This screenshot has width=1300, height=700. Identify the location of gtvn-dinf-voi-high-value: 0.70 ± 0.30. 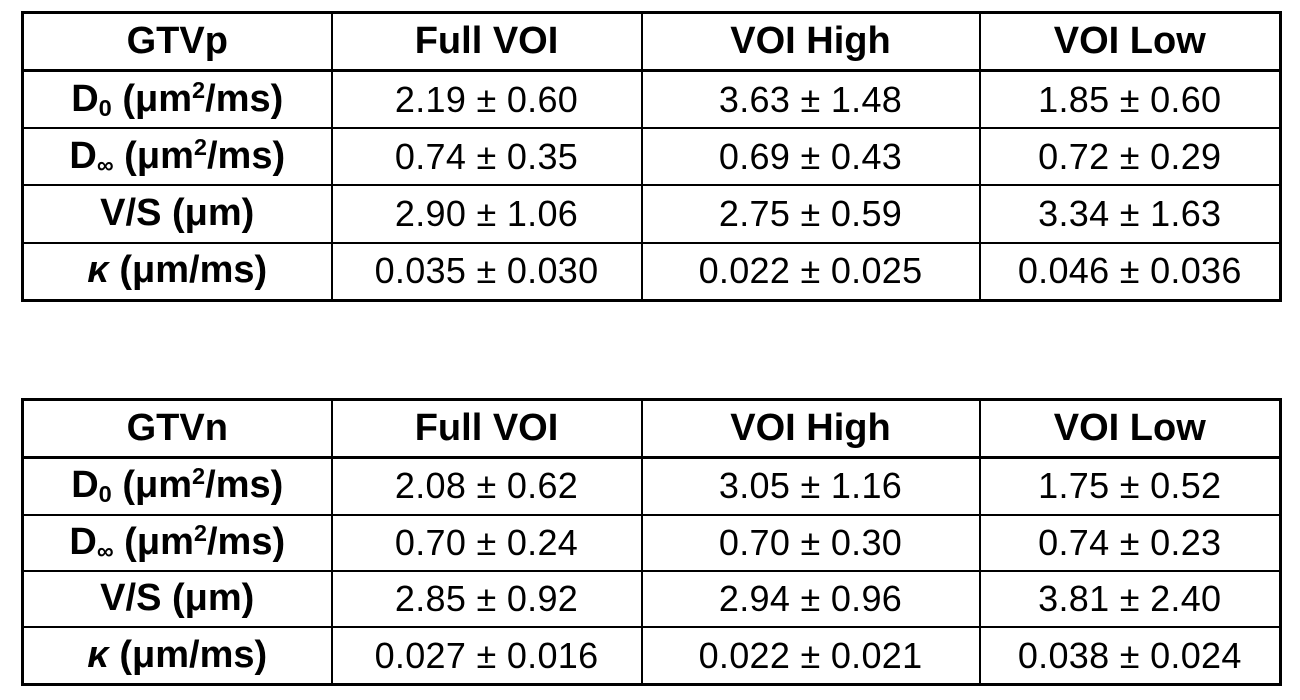
(810, 542).